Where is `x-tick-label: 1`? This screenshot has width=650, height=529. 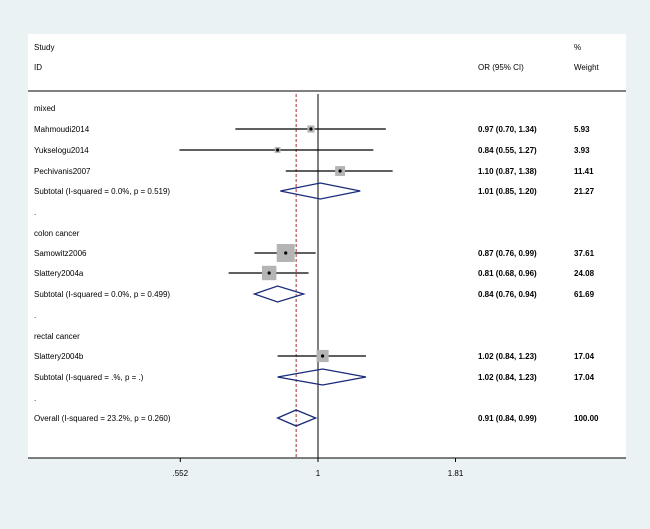 x-tick-label: 1 is located at coordinates (318, 473).